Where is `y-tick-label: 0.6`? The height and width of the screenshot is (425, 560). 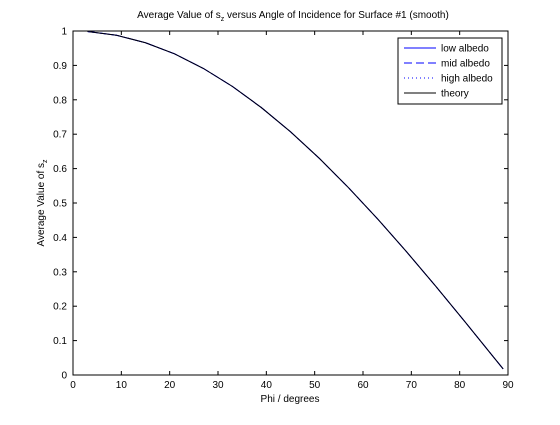 y-tick-label: 0.6 is located at coordinates (60, 169).